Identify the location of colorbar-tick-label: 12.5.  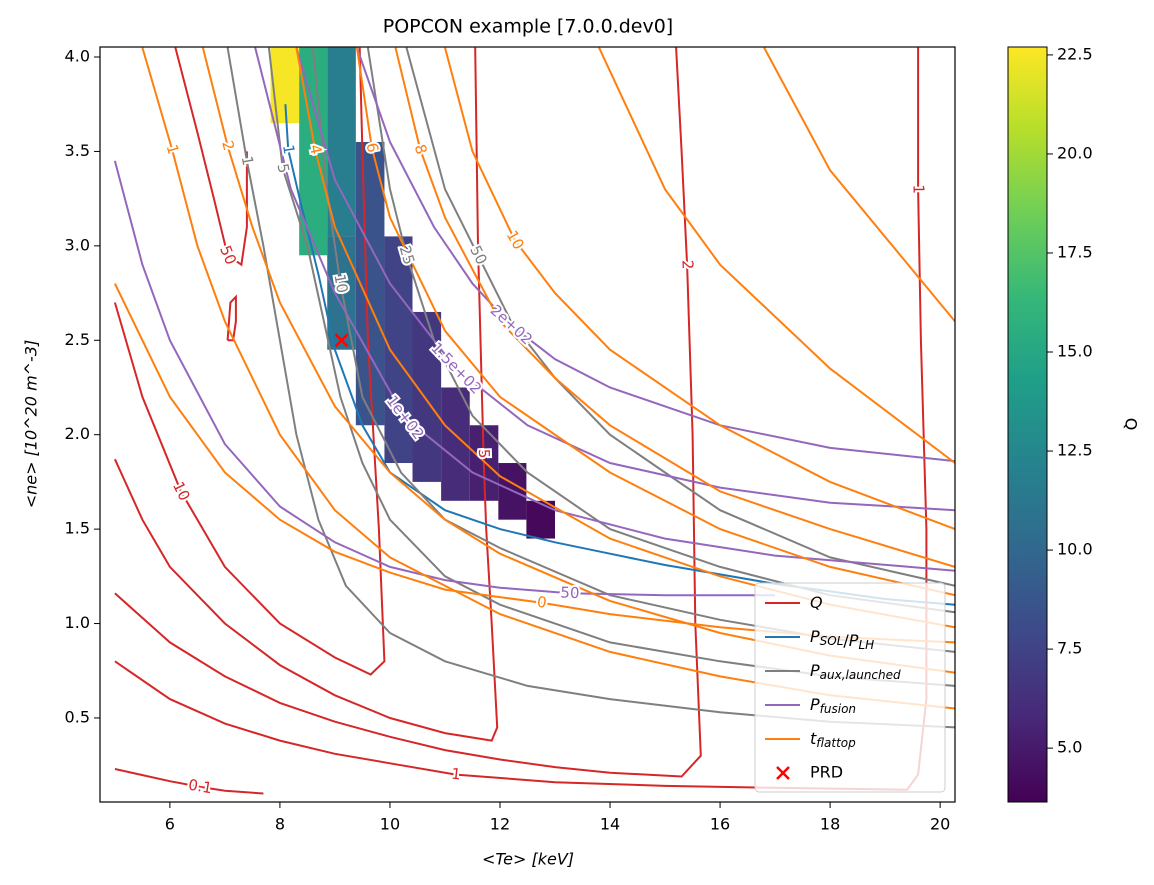
(1075, 450).